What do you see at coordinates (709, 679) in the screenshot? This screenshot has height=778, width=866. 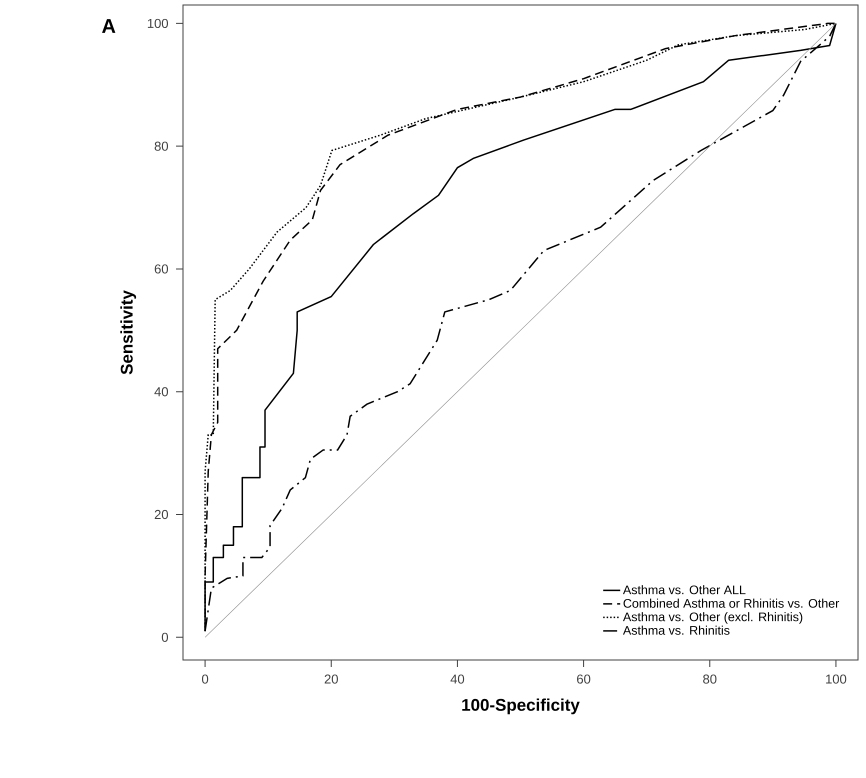 I see `x-tick-label: 80` at bounding box center [709, 679].